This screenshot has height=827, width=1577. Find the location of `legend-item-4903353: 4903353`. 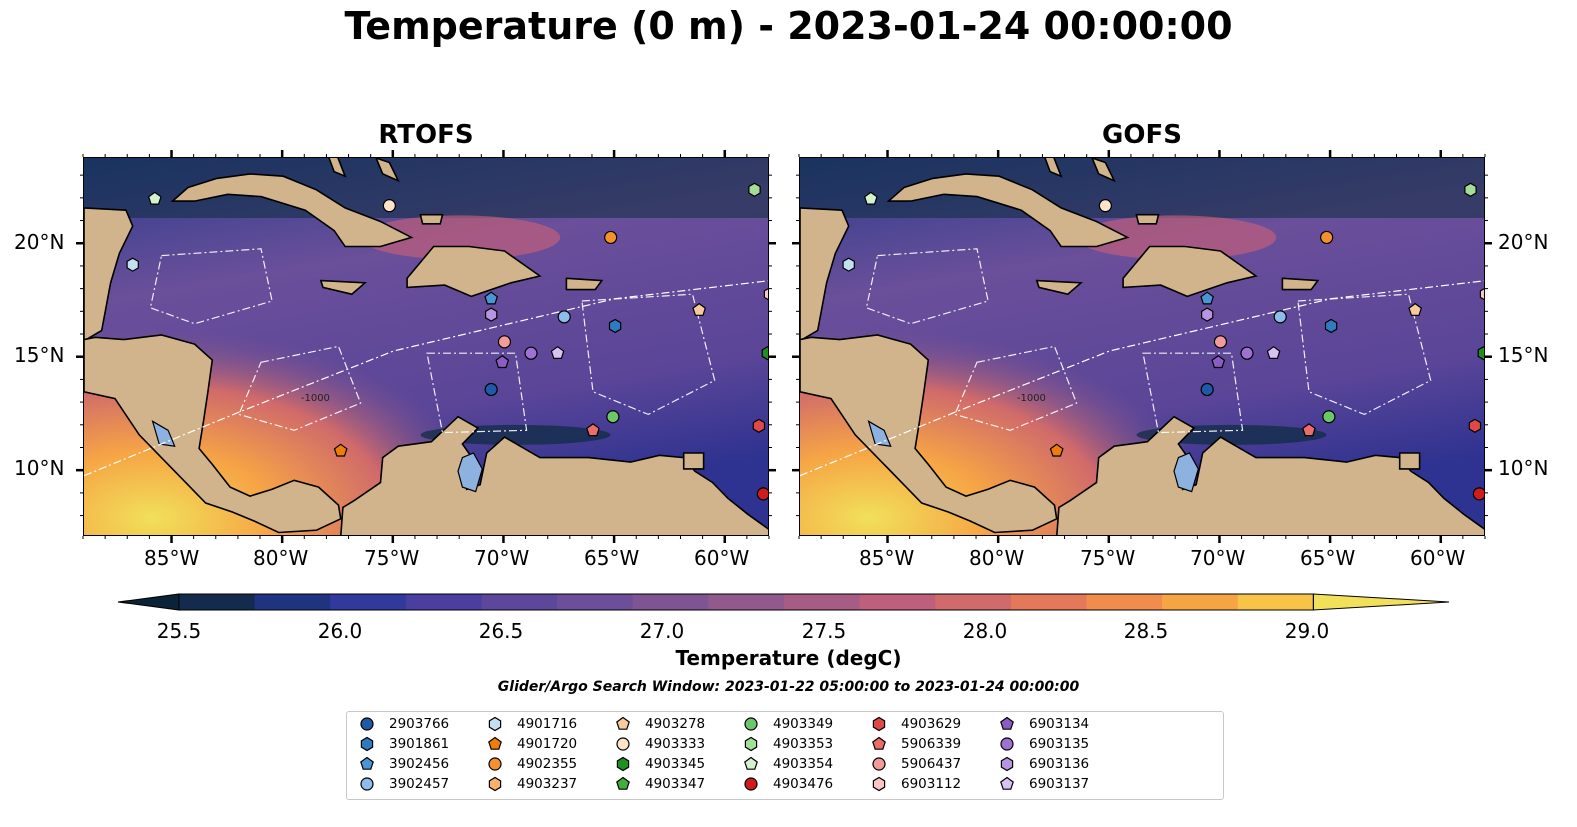

legend-item-4903353: 4903353 is located at coordinates (788, 744).